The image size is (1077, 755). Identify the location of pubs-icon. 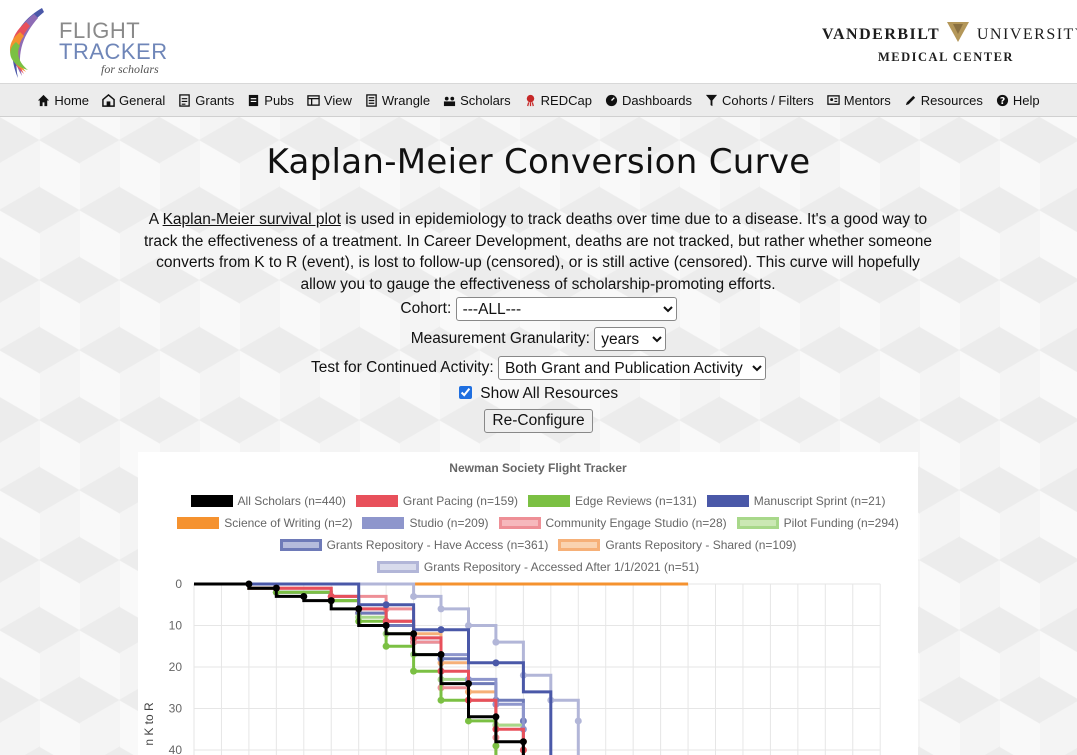
(253, 100).